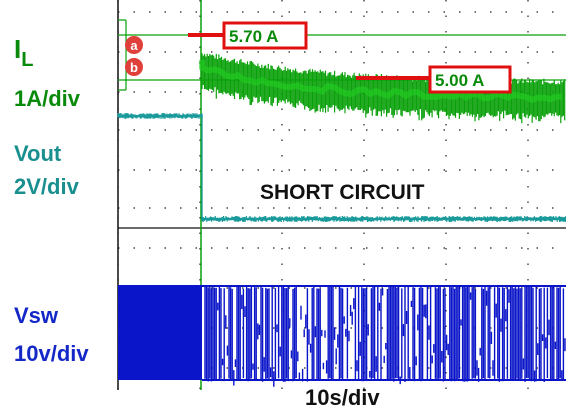  What do you see at coordinates (160, 332) in the screenshot?
I see `vsw-dense-block` at bounding box center [160, 332].